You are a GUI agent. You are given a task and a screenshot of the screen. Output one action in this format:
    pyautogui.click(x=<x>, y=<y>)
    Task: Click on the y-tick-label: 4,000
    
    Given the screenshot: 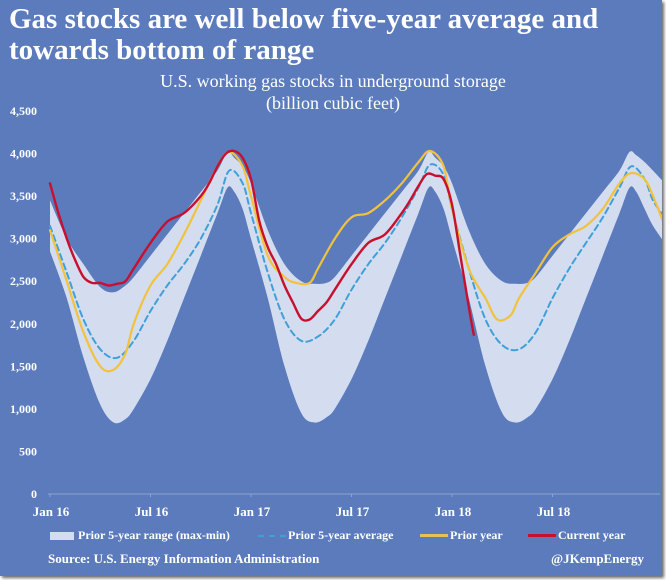 What is the action you would take?
    pyautogui.click(x=23, y=154)
    